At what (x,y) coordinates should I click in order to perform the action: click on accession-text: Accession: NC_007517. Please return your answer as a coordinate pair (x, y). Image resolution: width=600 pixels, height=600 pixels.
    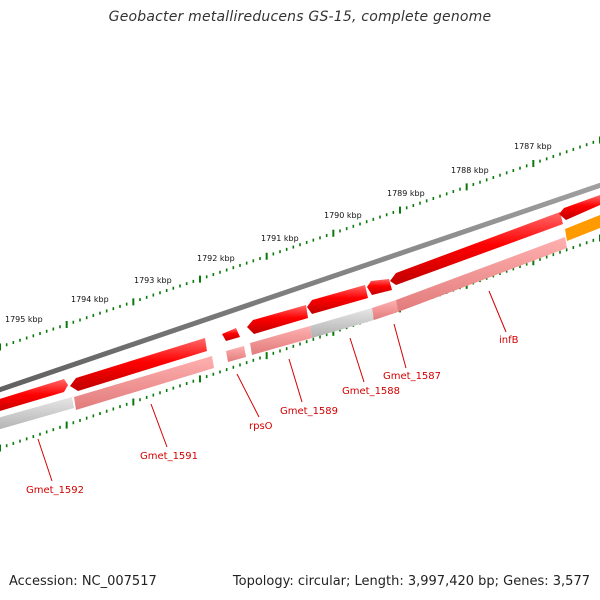
    Looking at the image, I should click on (83, 581).